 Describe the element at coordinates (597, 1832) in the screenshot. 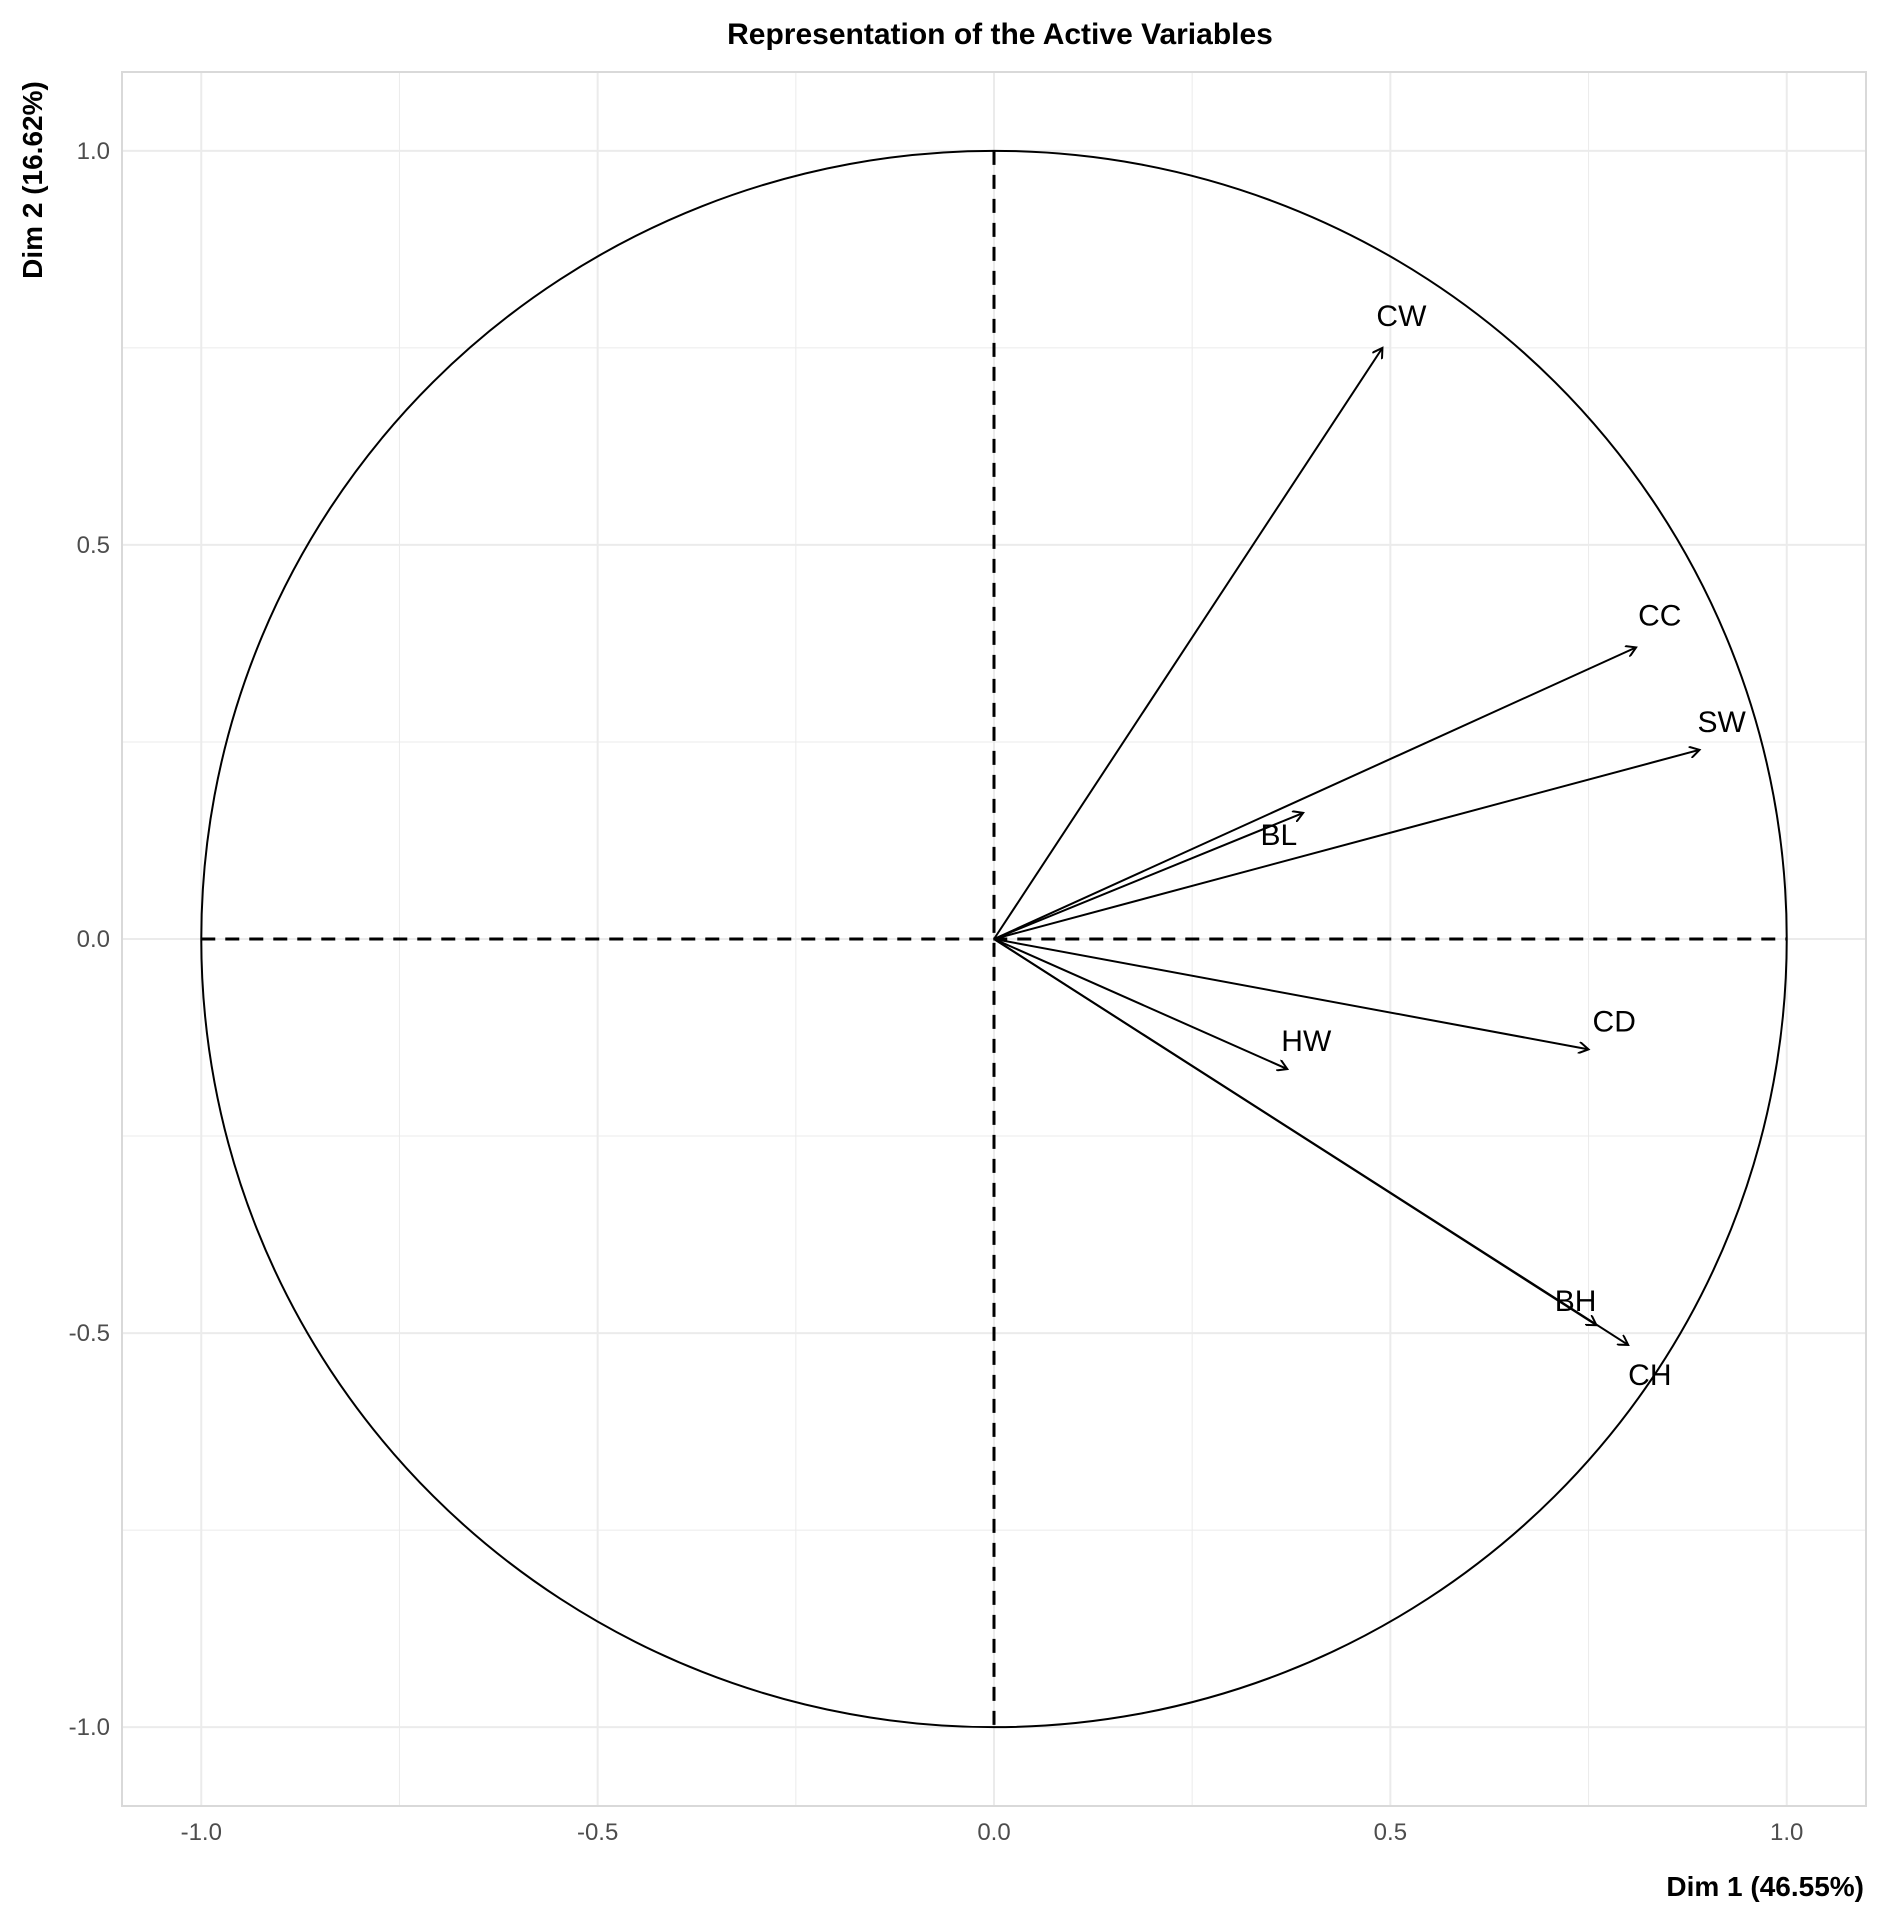

I see `x-tick-label: -0.5` at that location.